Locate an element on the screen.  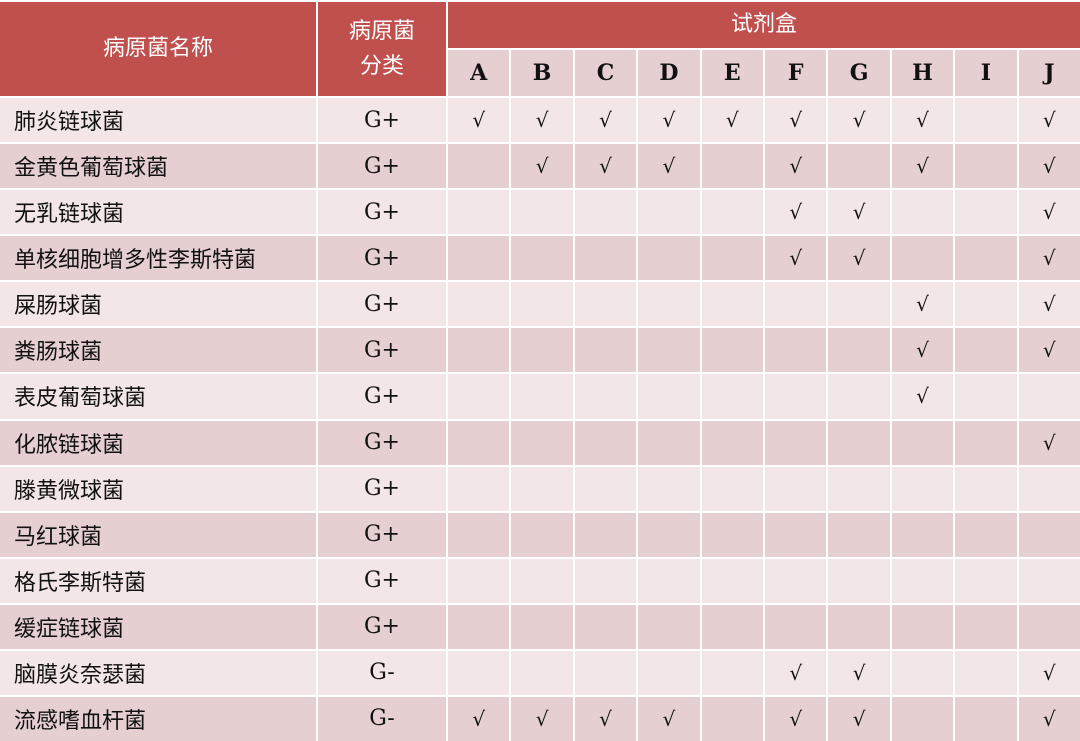
pathogen-name: 无乳链球菌 is located at coordinates (158, 212).